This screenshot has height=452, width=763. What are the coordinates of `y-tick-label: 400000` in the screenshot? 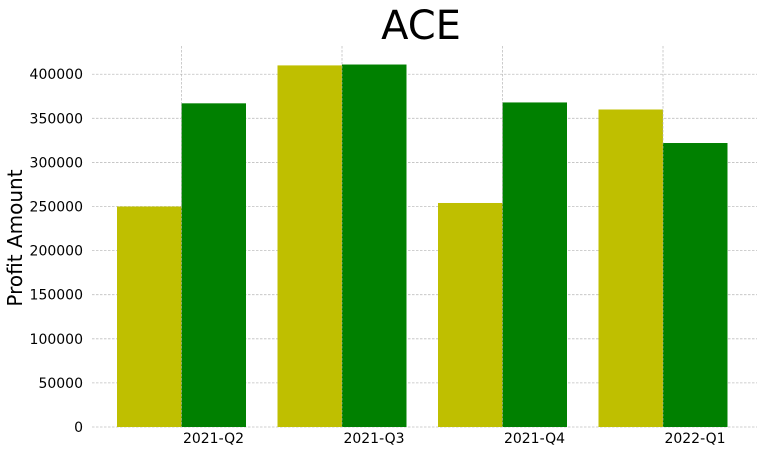 It's located at (56, 75).